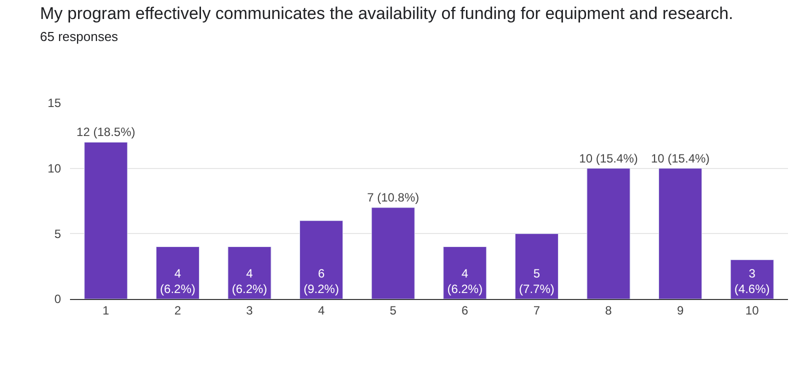 The height and width of the screenshot is (381, 800). Describe the element at coordinates (393, 197) in the screenshot. I see `data-label: 7 (10.8%)` at that location.